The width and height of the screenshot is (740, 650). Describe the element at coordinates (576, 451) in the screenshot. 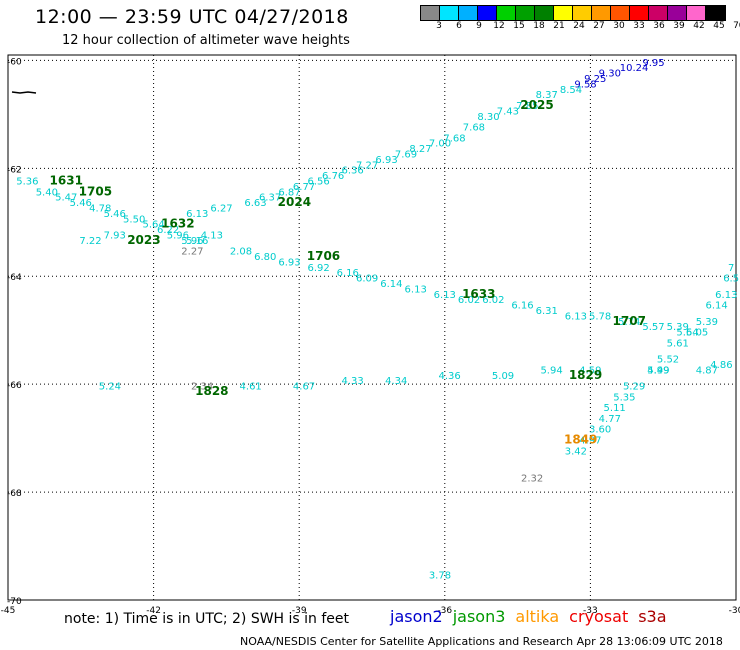

I see `wave-height-value: 3.42` at that location.